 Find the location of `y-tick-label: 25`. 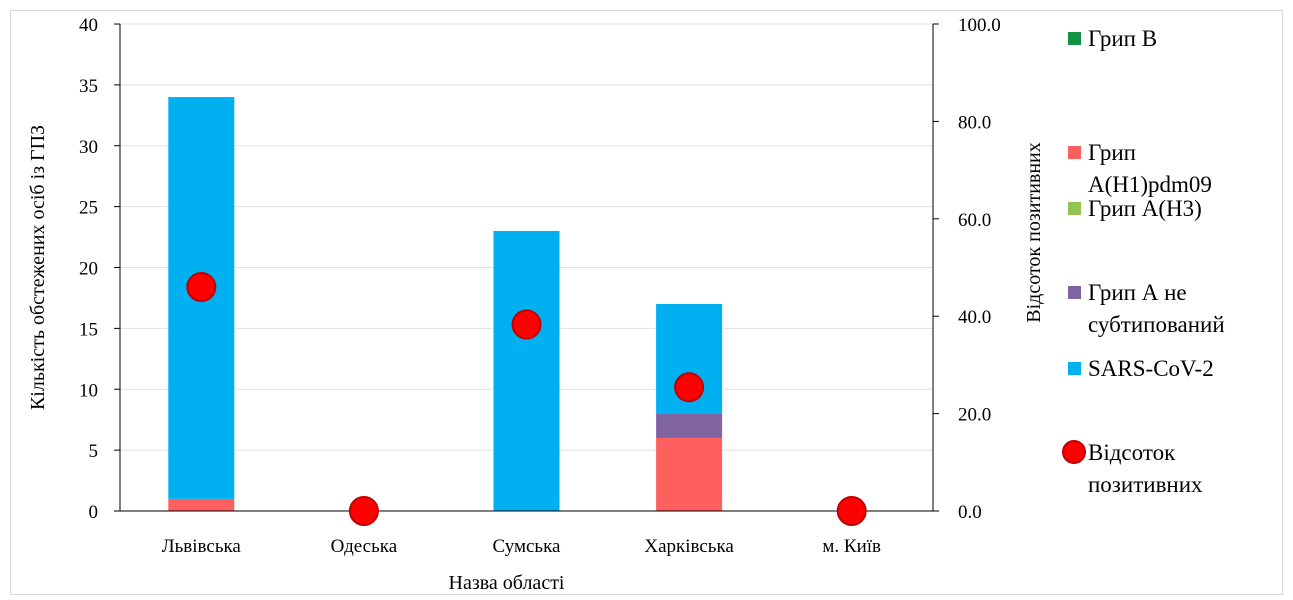

y-tick-label: 25 is located at coordinates (88, 208).